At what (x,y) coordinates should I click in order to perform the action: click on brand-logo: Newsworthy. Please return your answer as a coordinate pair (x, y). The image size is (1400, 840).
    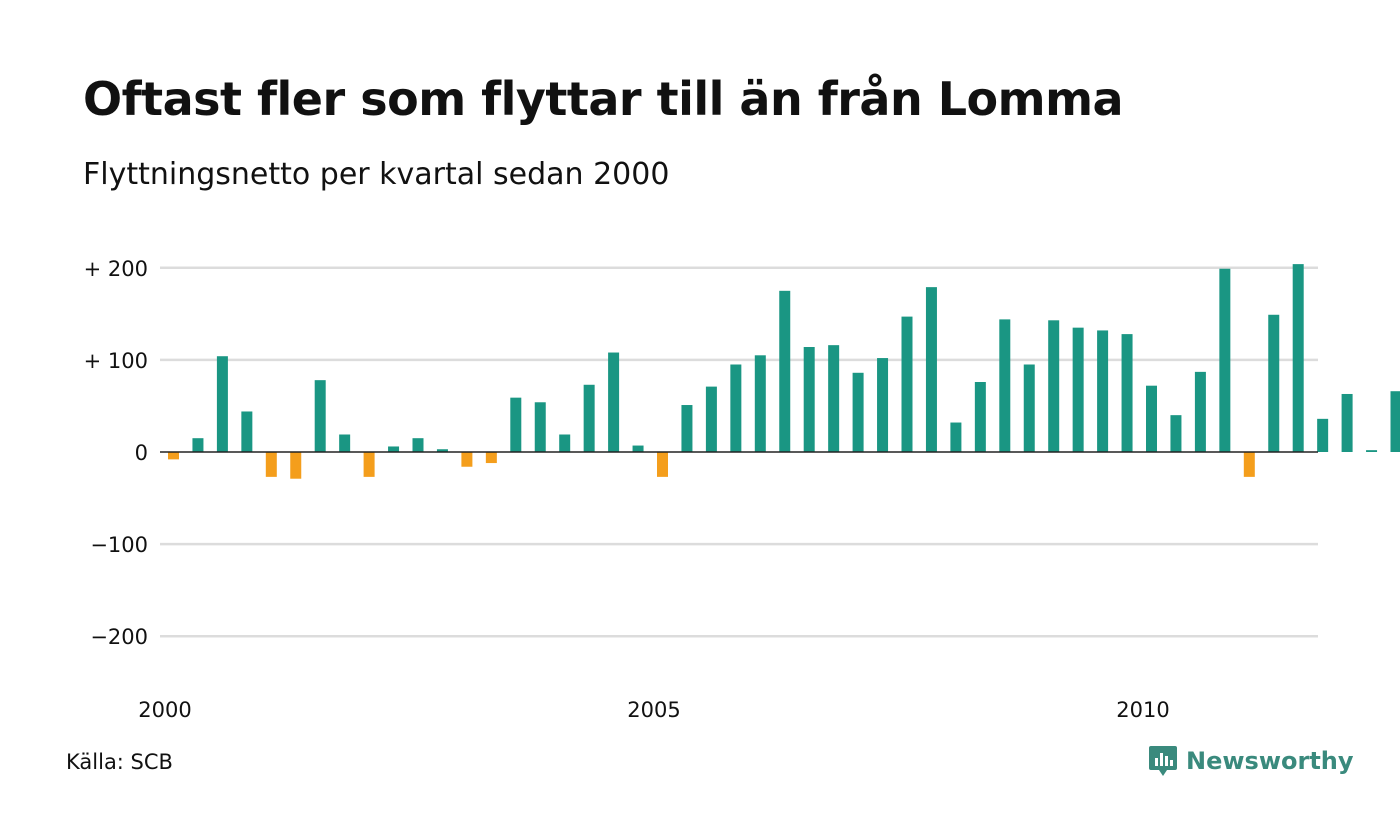
    Looking at the image, I should click on (1251, 761).